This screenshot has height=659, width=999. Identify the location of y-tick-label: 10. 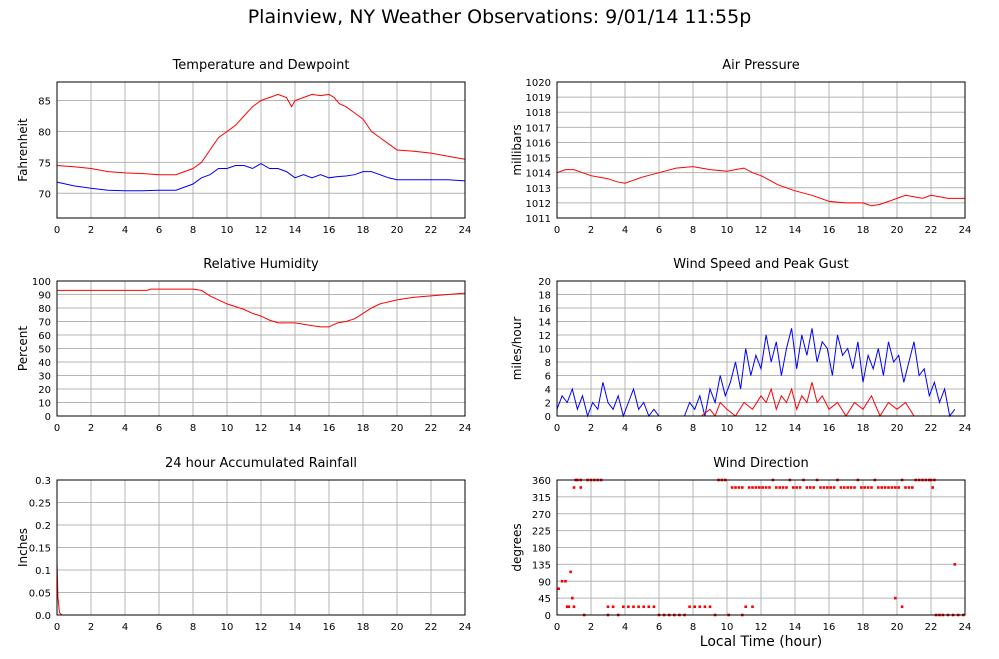
(44, 404).